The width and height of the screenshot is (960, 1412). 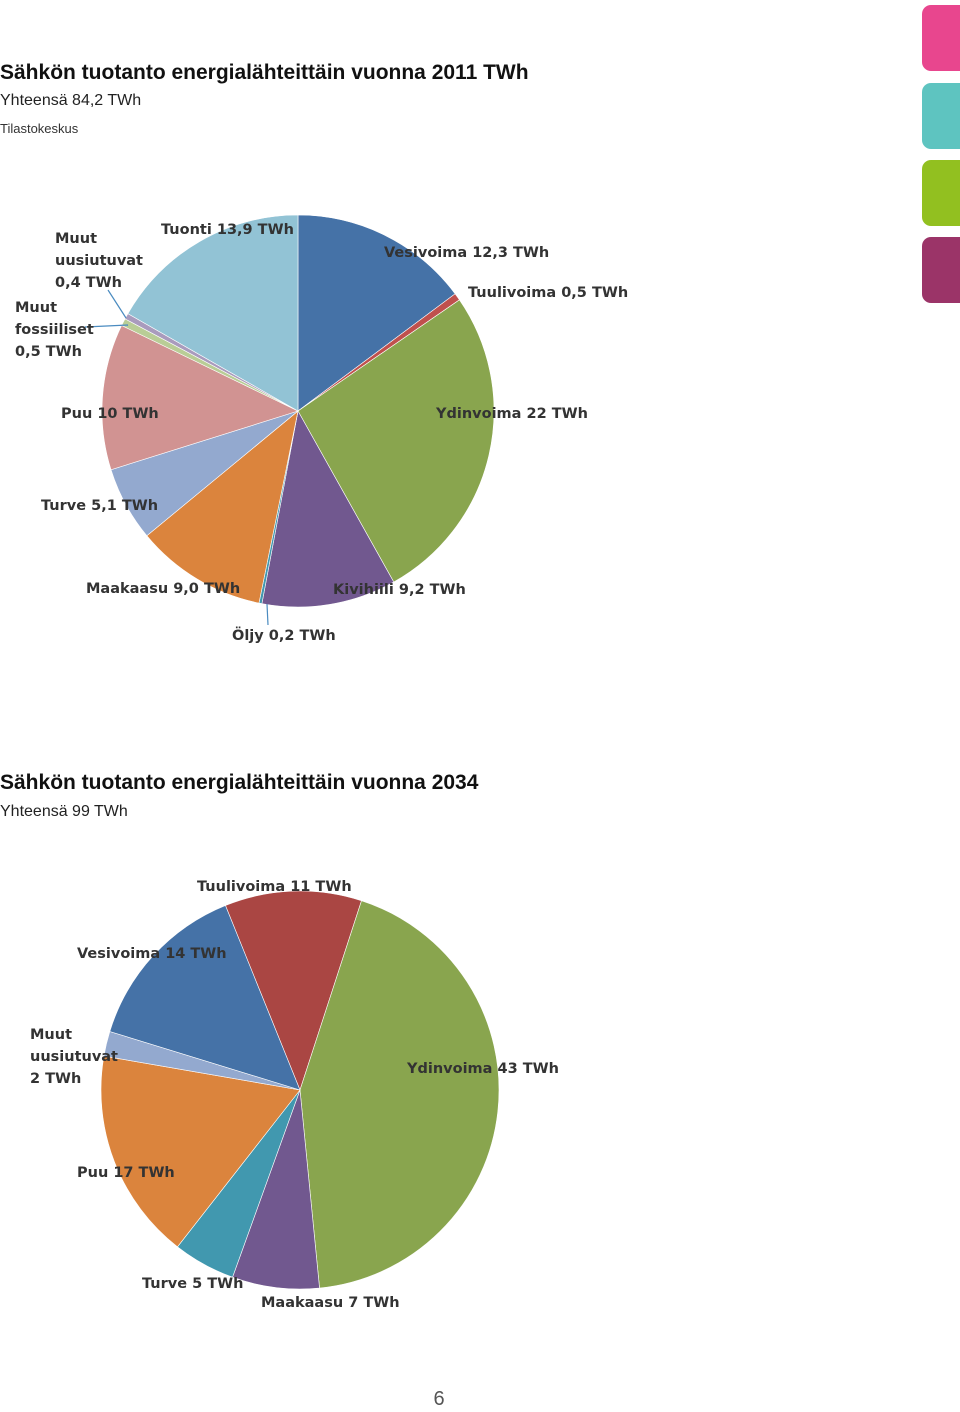 I want to click on side-tab-green, so click(x=941, y=193).